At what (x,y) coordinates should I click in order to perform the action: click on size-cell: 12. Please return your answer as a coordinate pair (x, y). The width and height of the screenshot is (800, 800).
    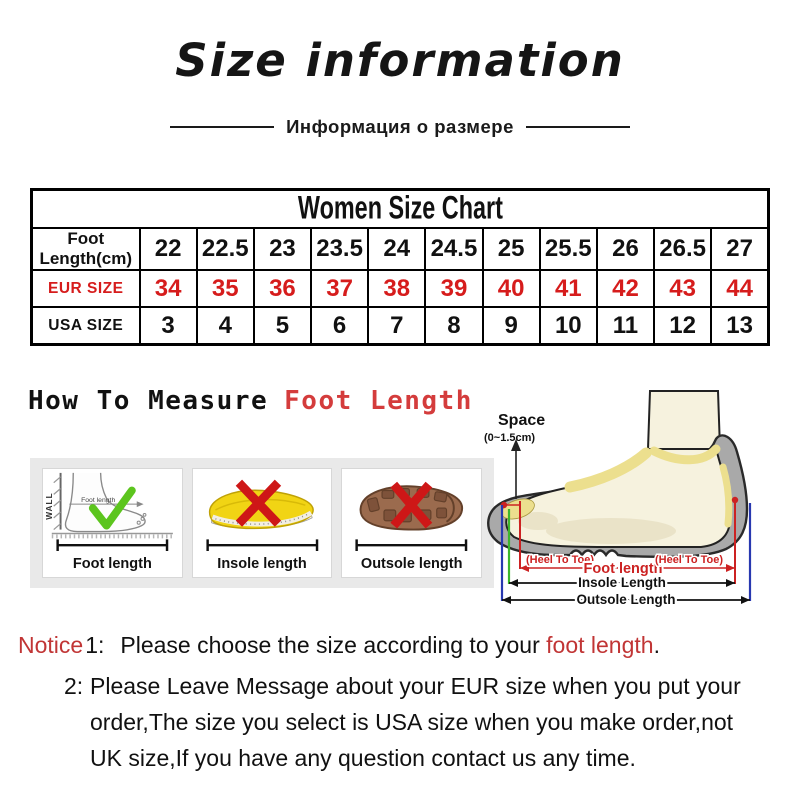
    Looking at the image, I should click on (683, 326).